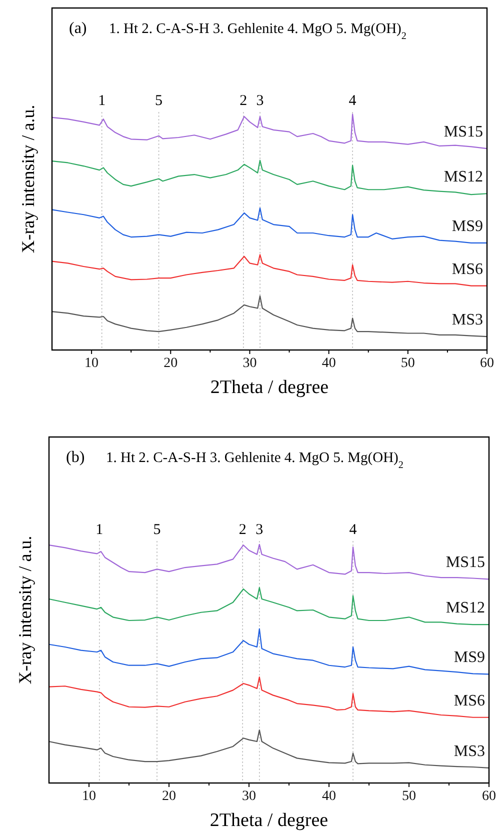 The width and height of the screenshot is (501, 831). I want to click on text: (b), so click(75, 457).